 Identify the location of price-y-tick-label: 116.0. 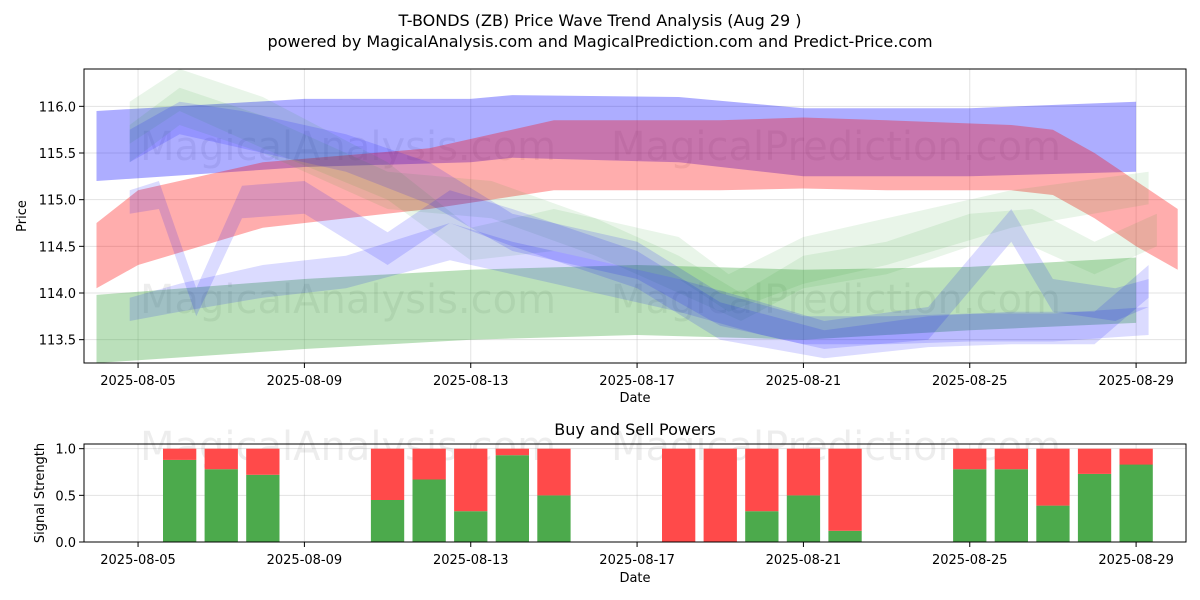
(57, 107).